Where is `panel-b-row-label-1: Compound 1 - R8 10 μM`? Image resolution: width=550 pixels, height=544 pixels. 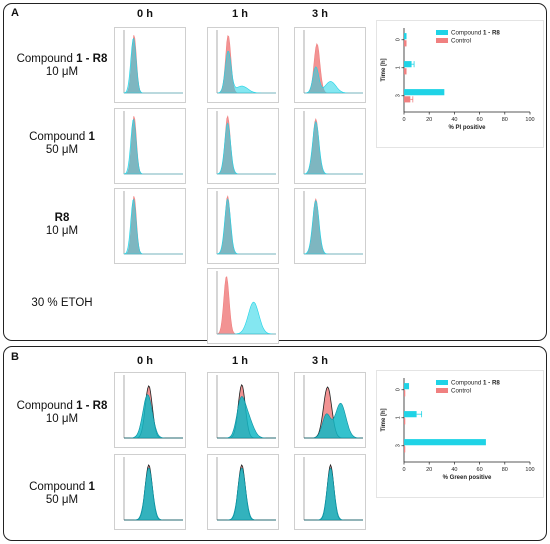 panel-b-row-label-1: Compound 1 - R8 10 μM is located at coordinates (62, 412).